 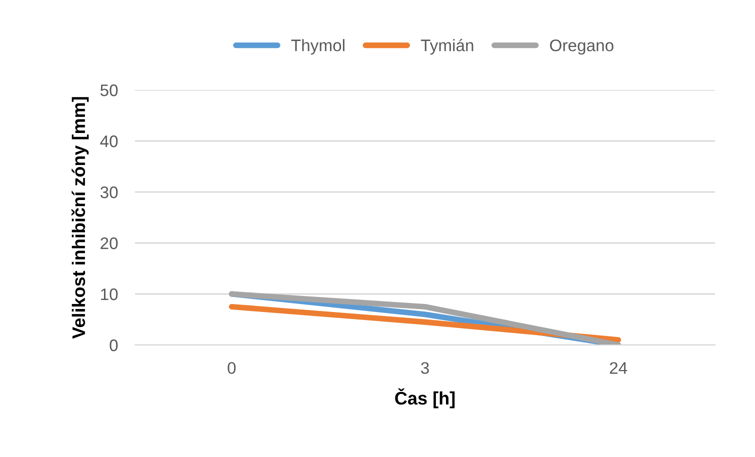 I want to click on y-axis-title: Velikost inhibiční zóny [mm], so click(x=80, y=218).